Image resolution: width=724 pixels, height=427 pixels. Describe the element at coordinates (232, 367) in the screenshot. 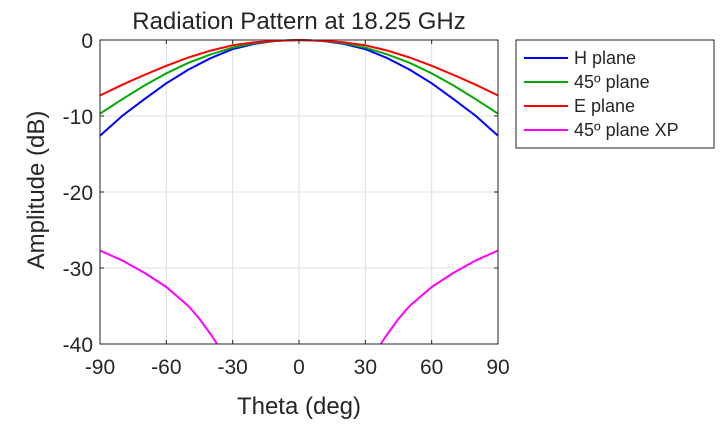

I see `x-tick-label: -30` at that location.